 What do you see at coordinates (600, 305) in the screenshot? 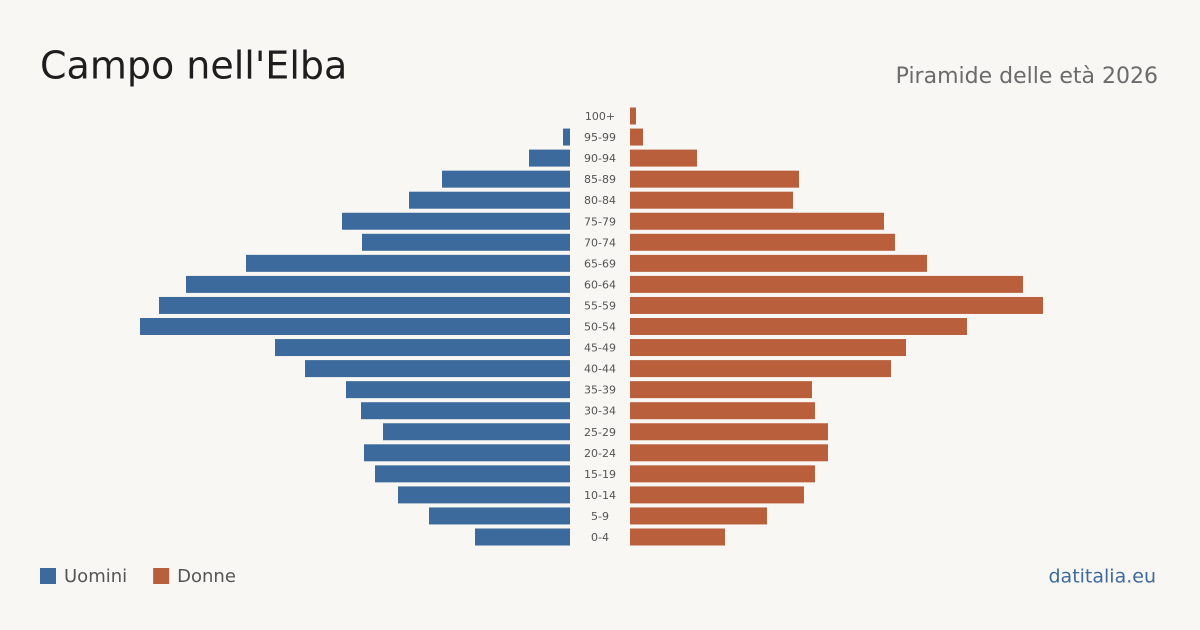
I see `age-label: 55-59` at bounding box center [600, 305].